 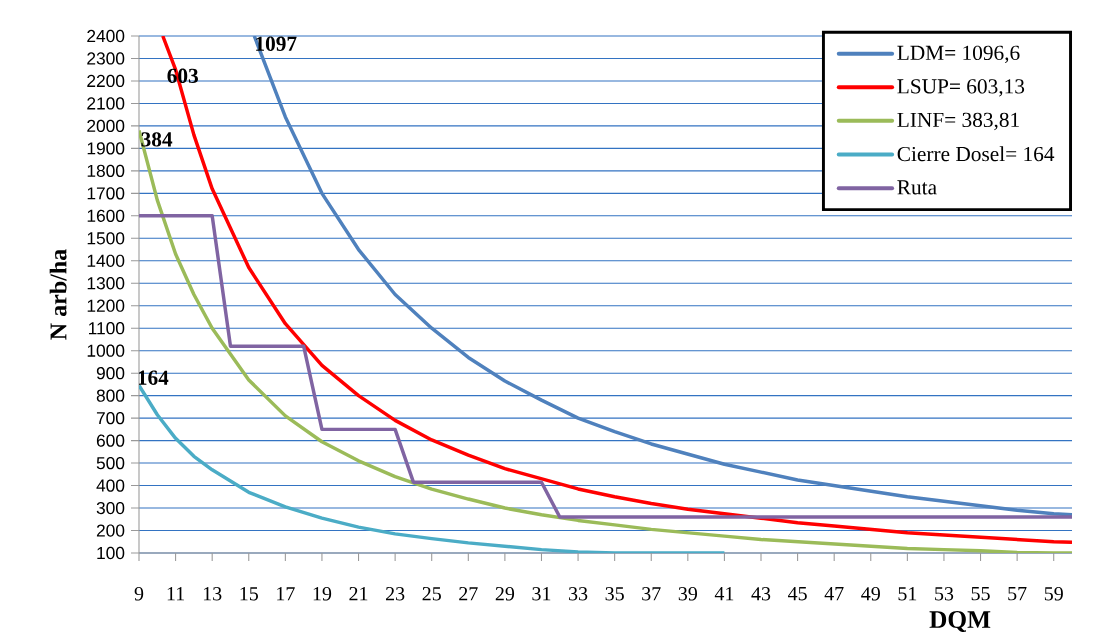 What do you see at coordinates (106, 193) in the screenshot?
I see `y-tick-label: 1700` at bounding box center [106, 193].